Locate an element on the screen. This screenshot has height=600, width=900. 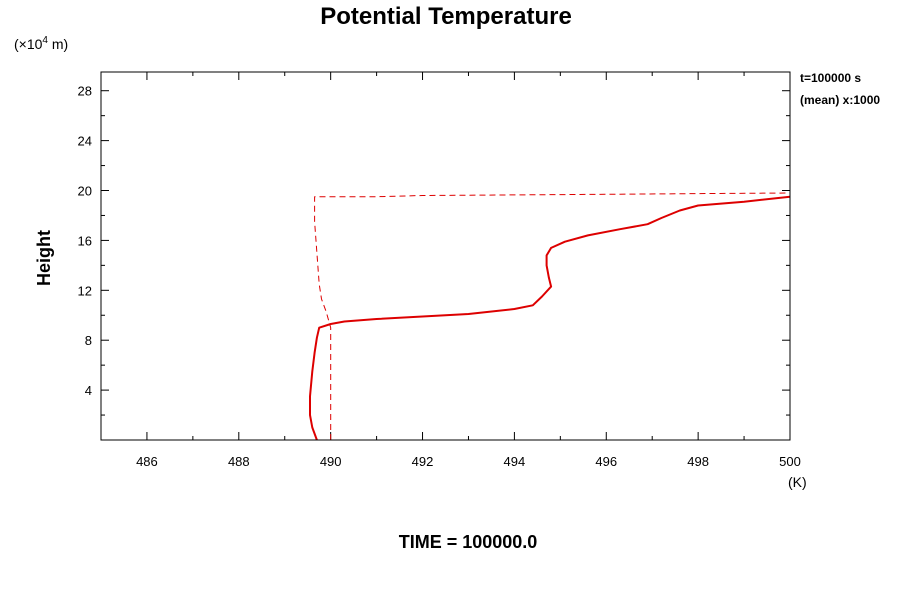
x-tick-label: 490 is located at coordinates (331, 461).